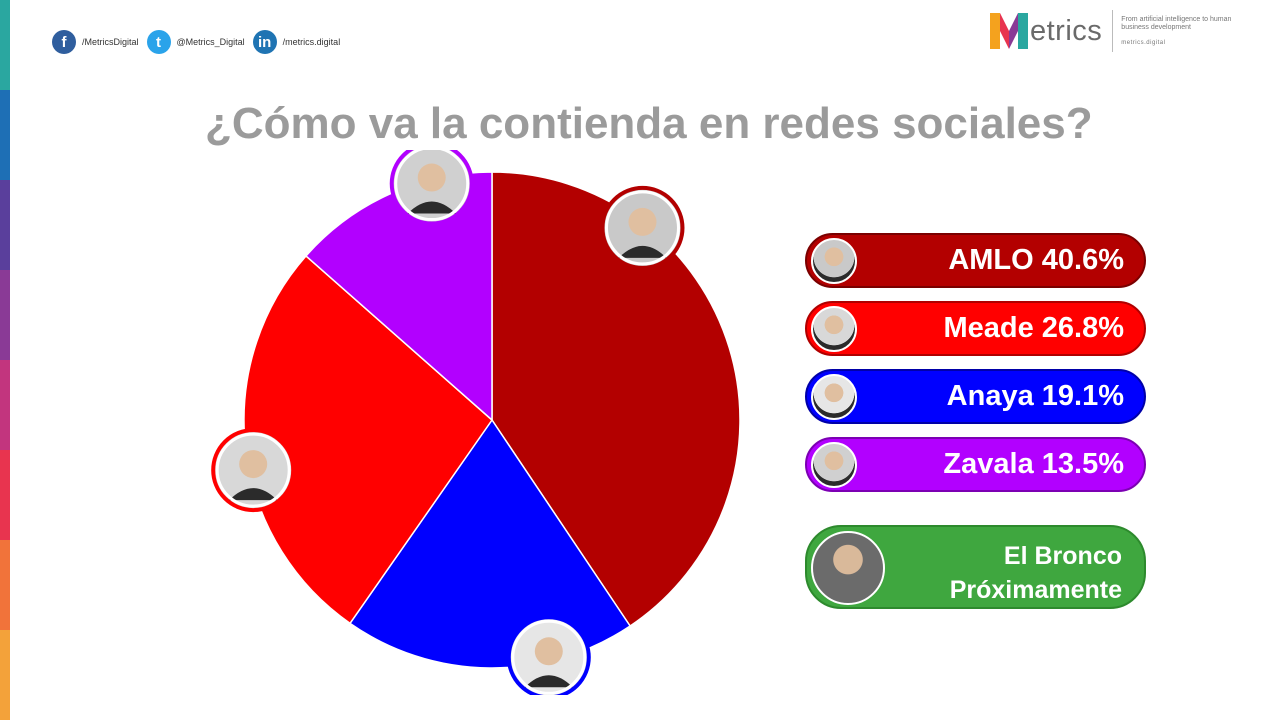  I want to click on brand-color-strip, so click(5, 360).